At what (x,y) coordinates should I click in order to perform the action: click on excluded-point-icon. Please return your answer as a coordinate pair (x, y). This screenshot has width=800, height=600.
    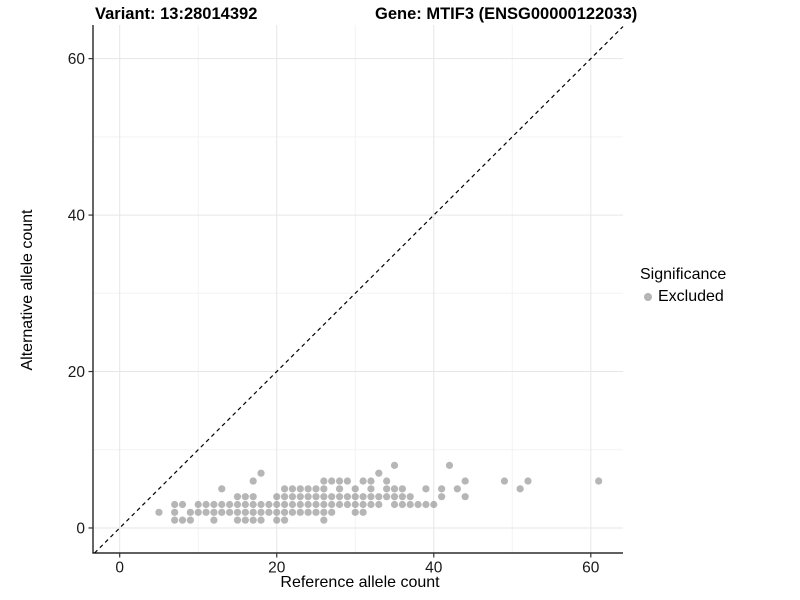
    Looking at the image, I should click on (648, 297).